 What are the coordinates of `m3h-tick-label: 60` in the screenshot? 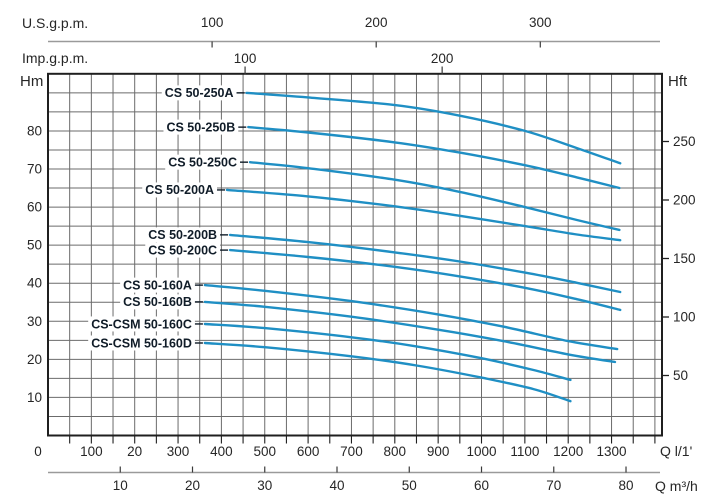 It's located at (481, 485).